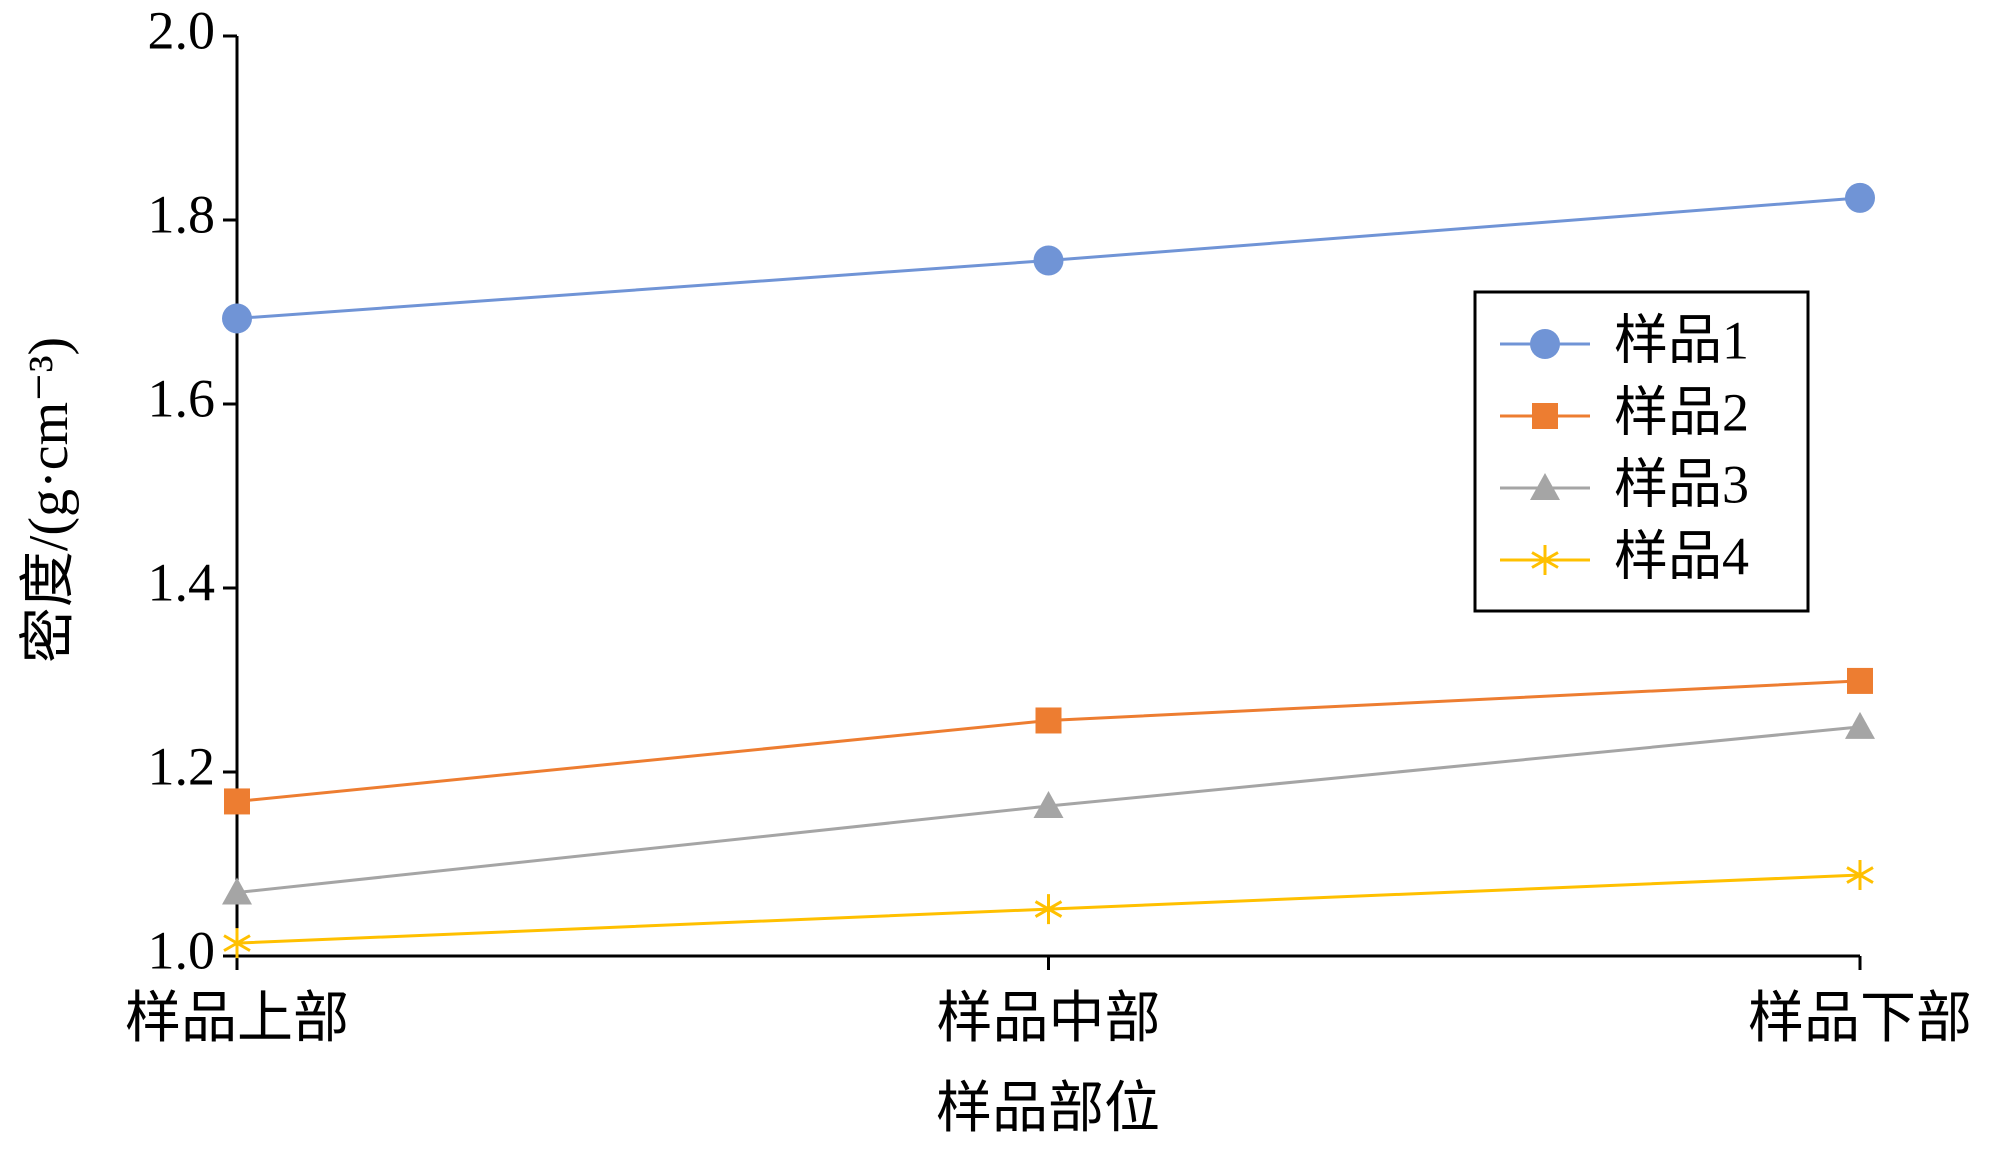 This screenshot has height=1156, width=1989. What do you see at coordinates (237, 1019) in the screenshot?
I see `x-tick-label: 样品上部` at bounding box center [237, 1019].